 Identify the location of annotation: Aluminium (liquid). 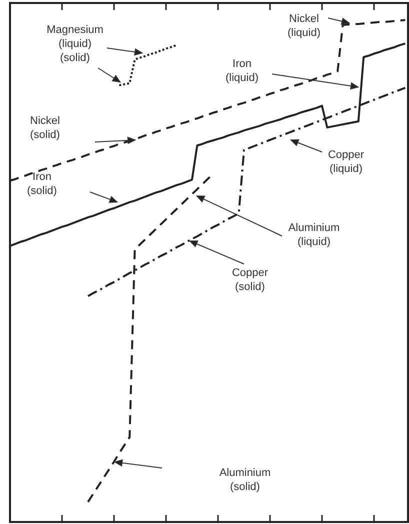
(314, 235).